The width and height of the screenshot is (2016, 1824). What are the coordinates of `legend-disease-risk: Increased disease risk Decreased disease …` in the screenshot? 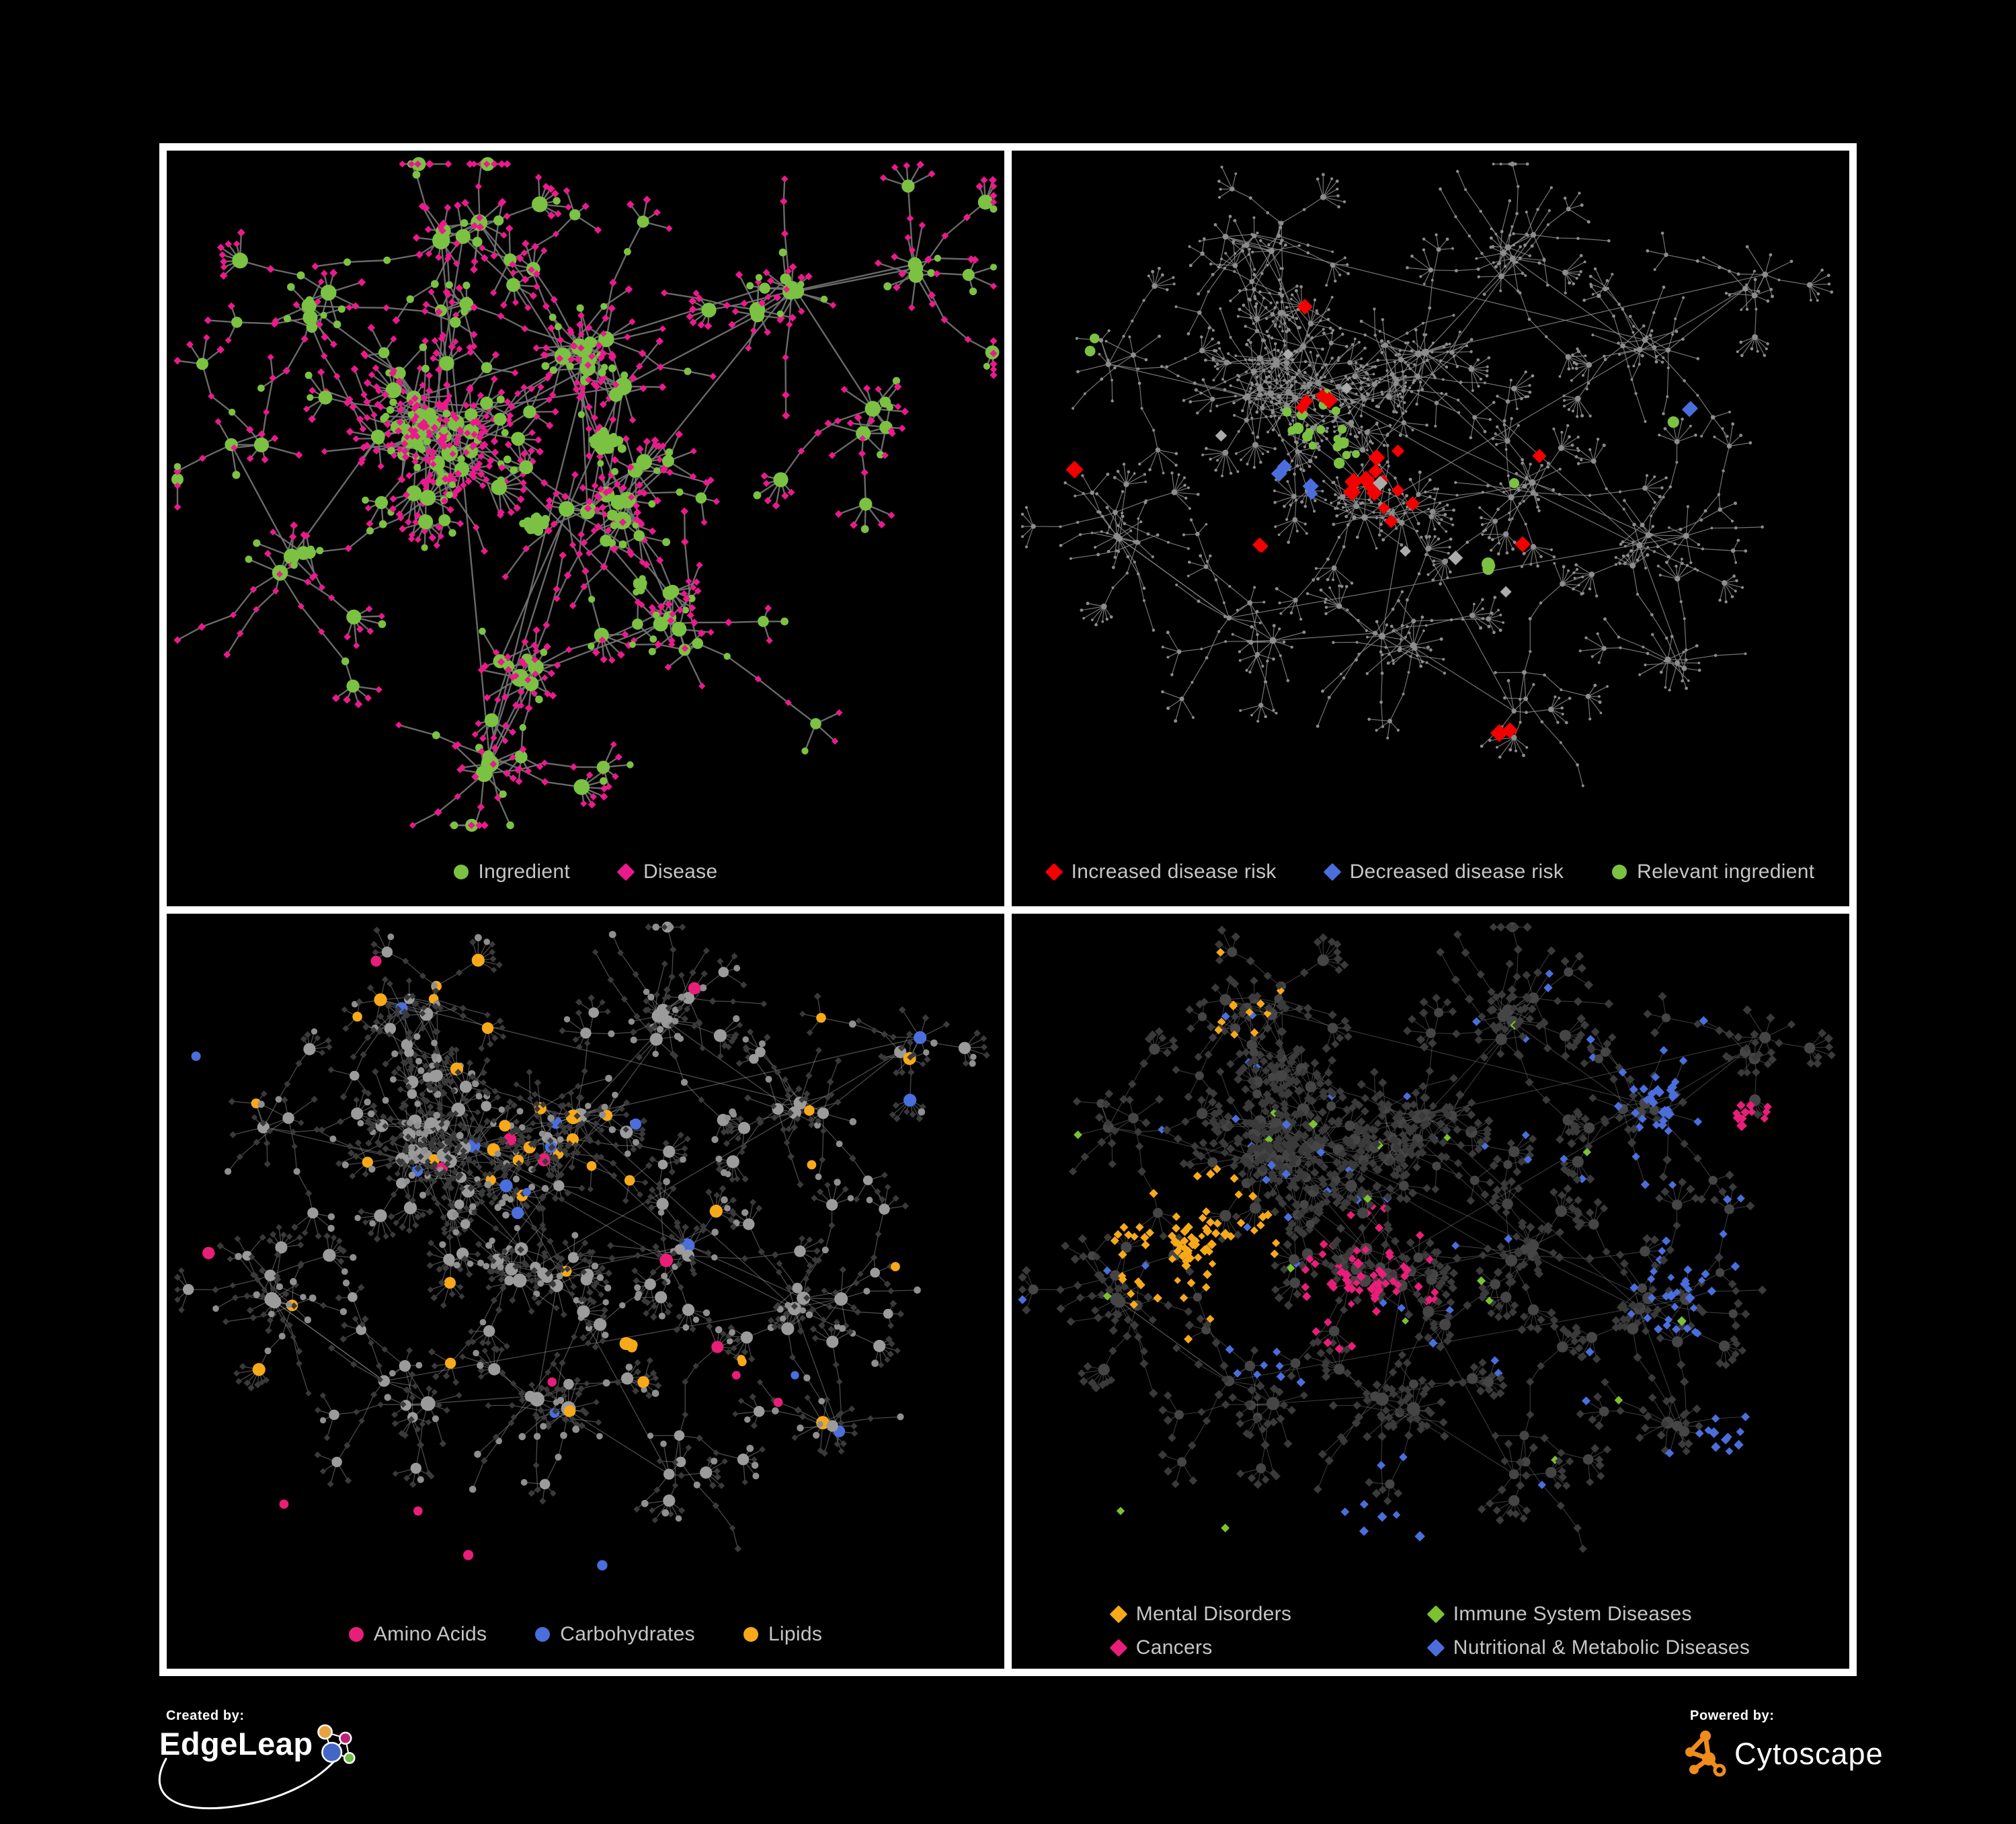 It's located at (1430, 872).